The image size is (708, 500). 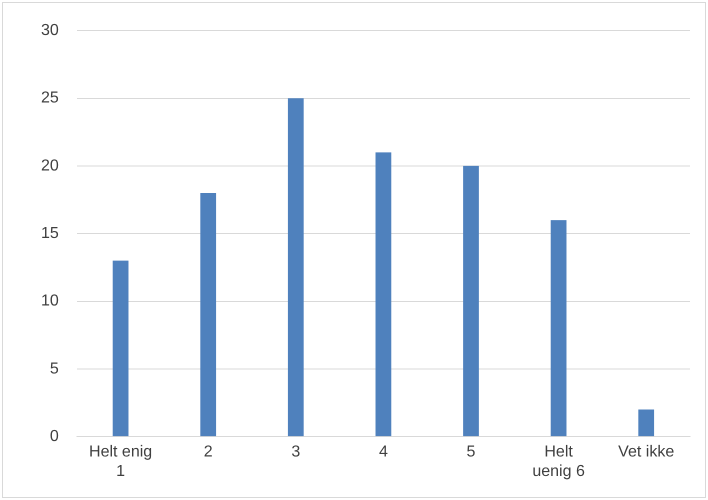 I want to click on x-tick-label: 3, so click(x=295, y=452).